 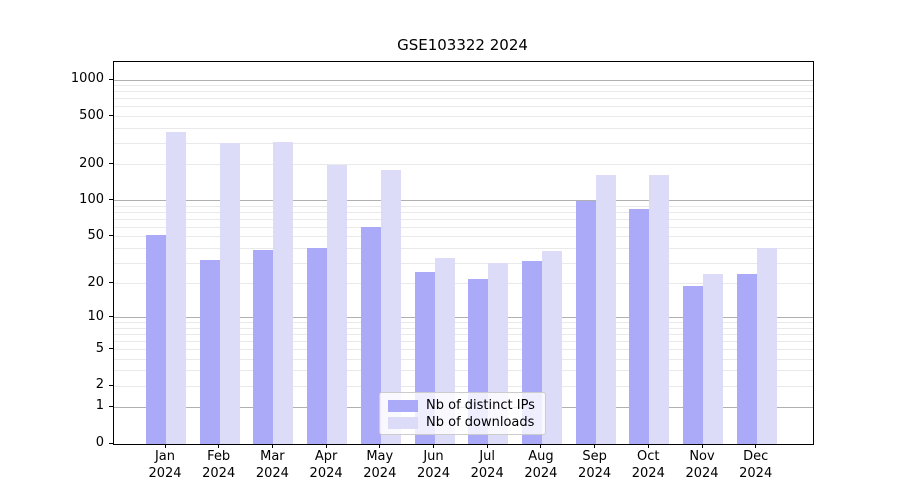 I want to click on y-tick-label-20: 20, so click(x=95, y=282).